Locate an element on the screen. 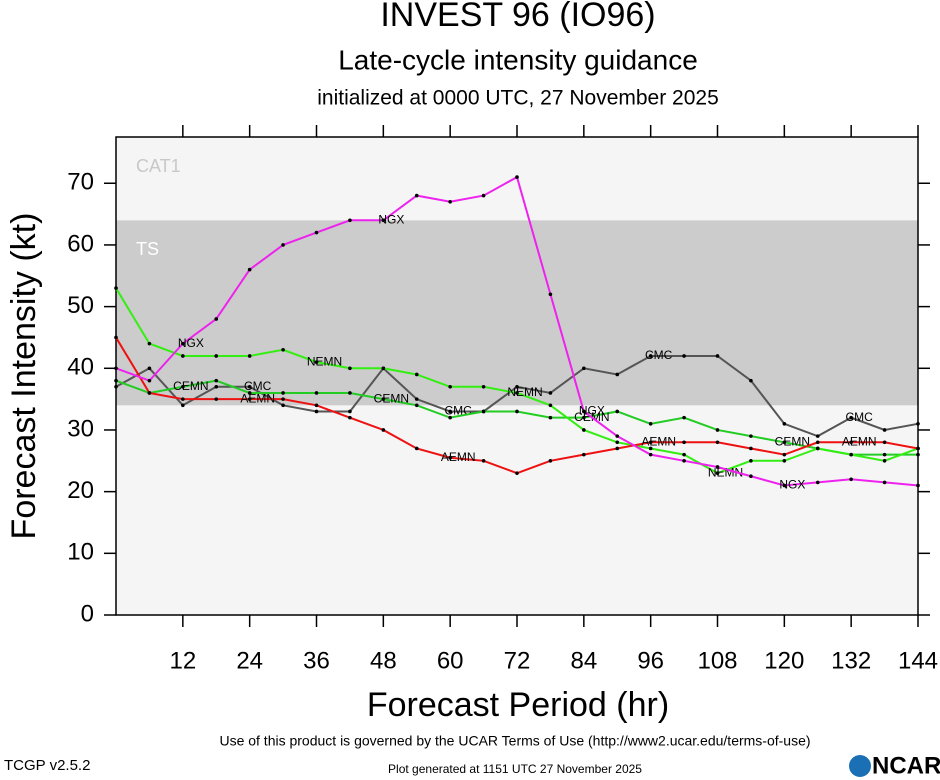 The width and height of the screenshot is (940, 780). y-tick-label: 10 is located at coordinates (80, 552).